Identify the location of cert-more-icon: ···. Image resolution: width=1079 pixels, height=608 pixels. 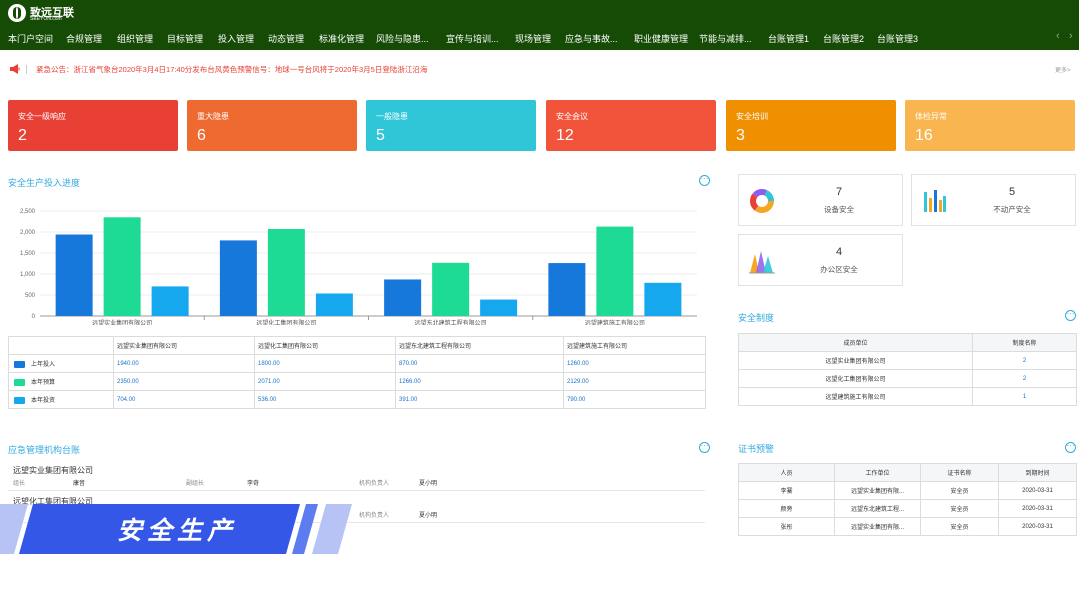
(1070, 447).